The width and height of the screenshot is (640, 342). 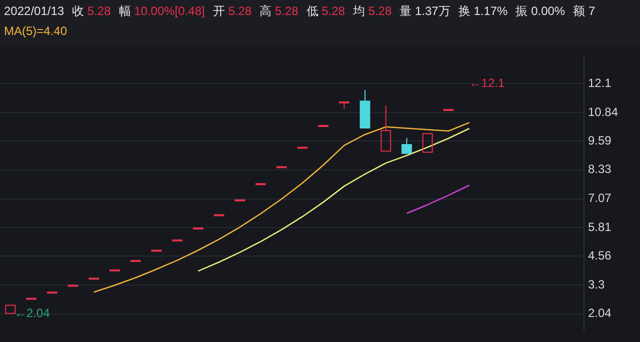 What do you see at coordinates (600, 227) in the screenshot?
I see `y-tick-label: 5.81` at bounding box center [600, 227].